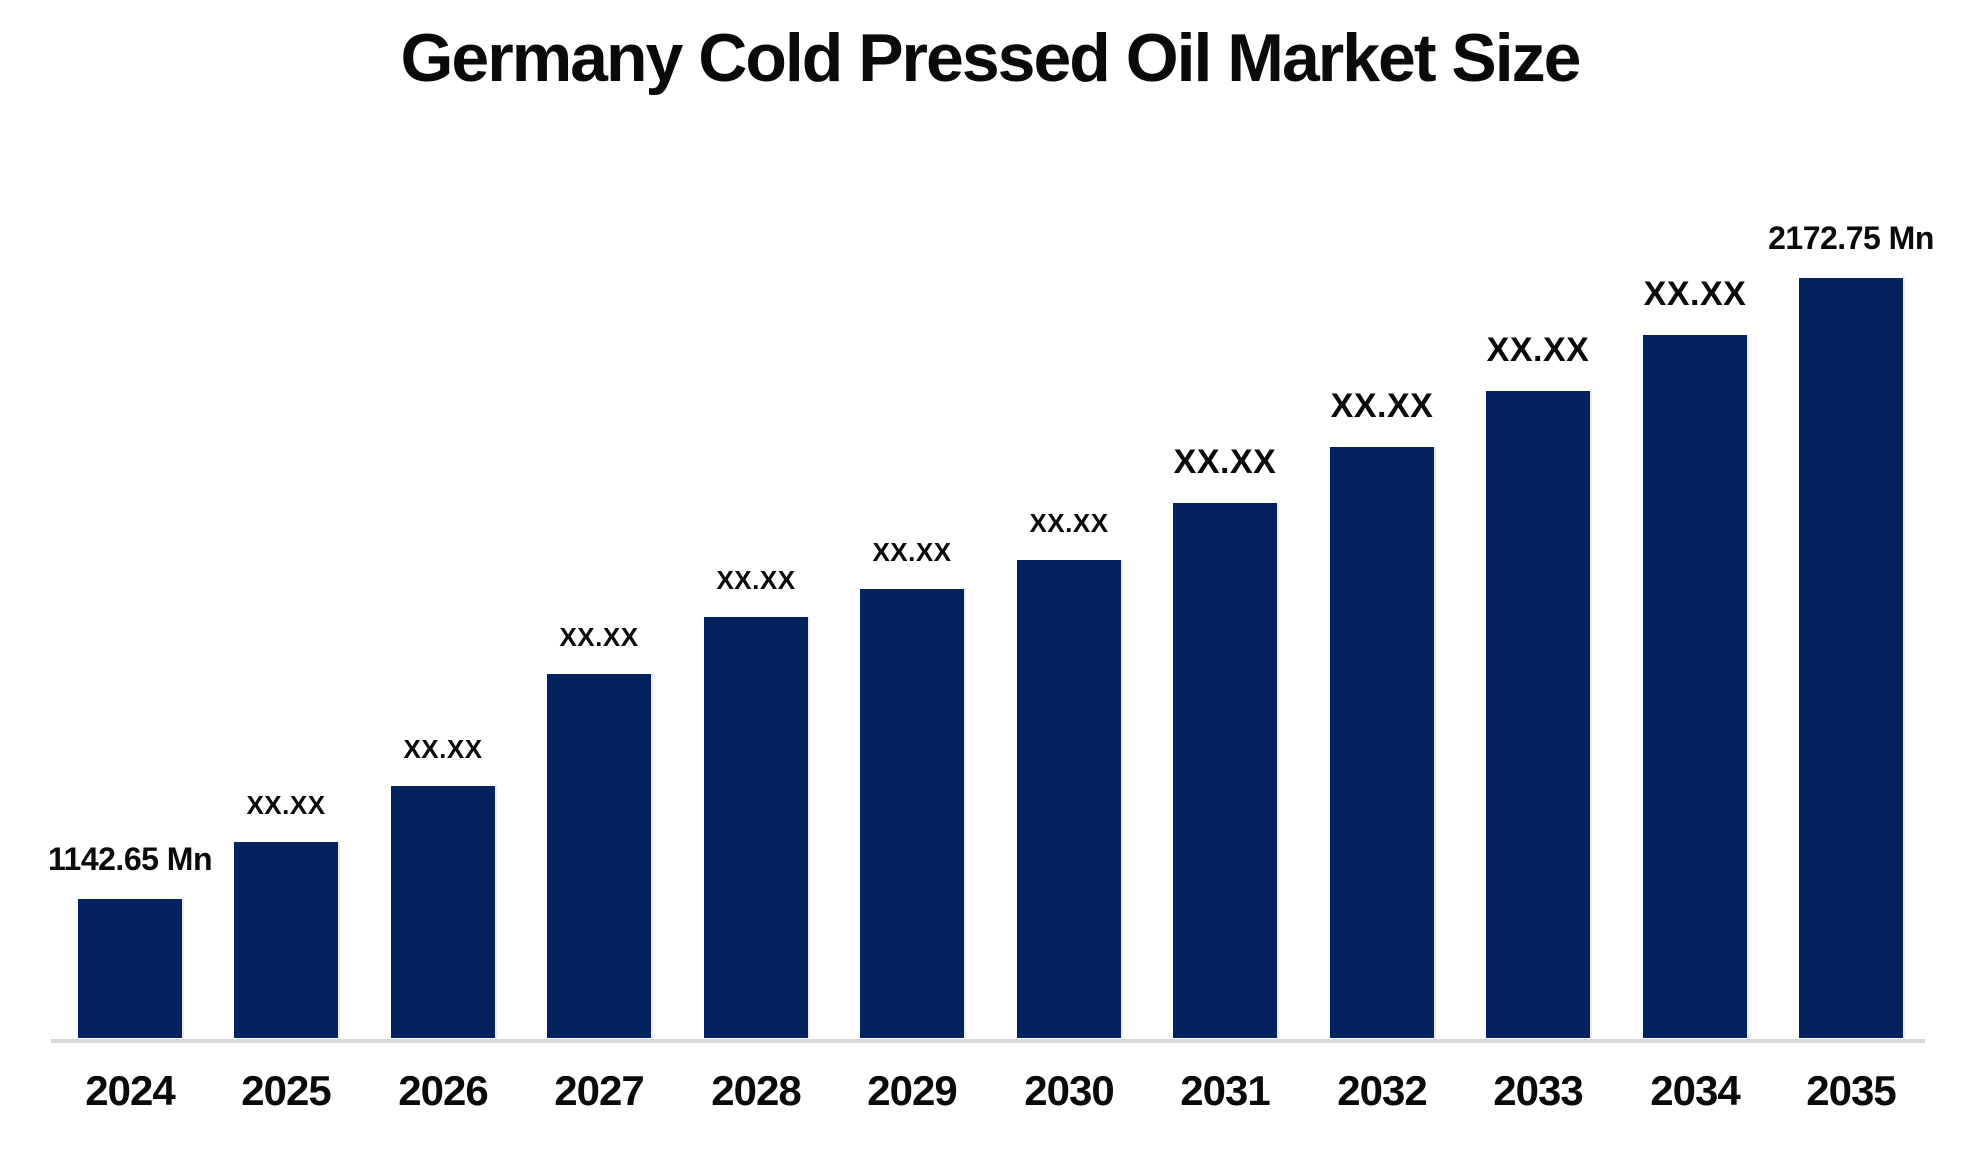  I want to click on bar-2027, so click(599, 856).